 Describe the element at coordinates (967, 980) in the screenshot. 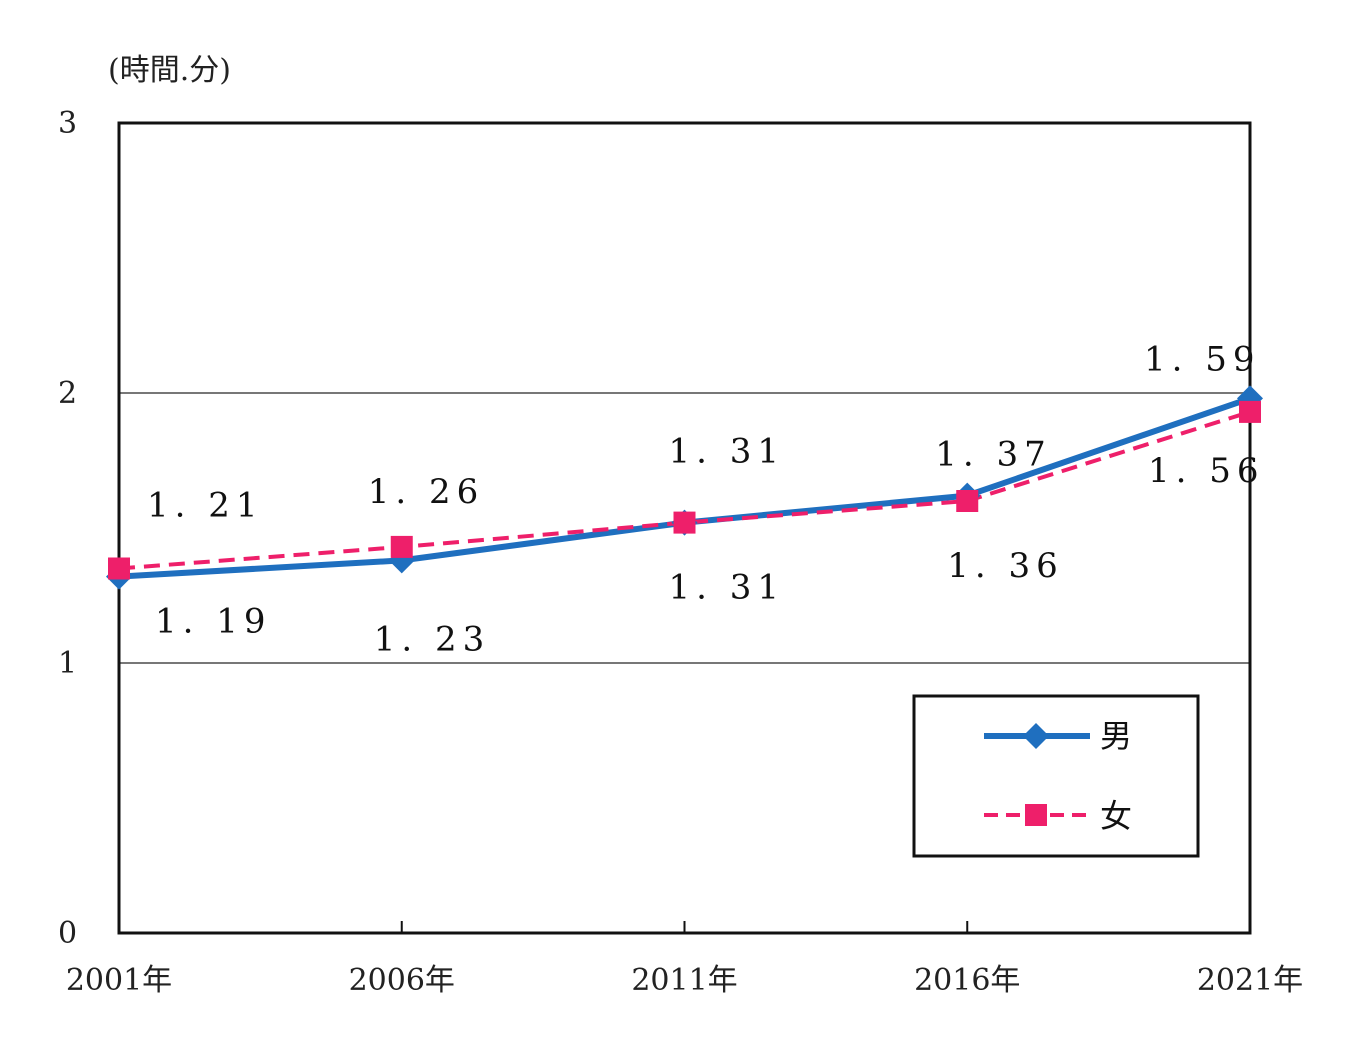

I see `x-tick-label-3: 2016年` at that location.